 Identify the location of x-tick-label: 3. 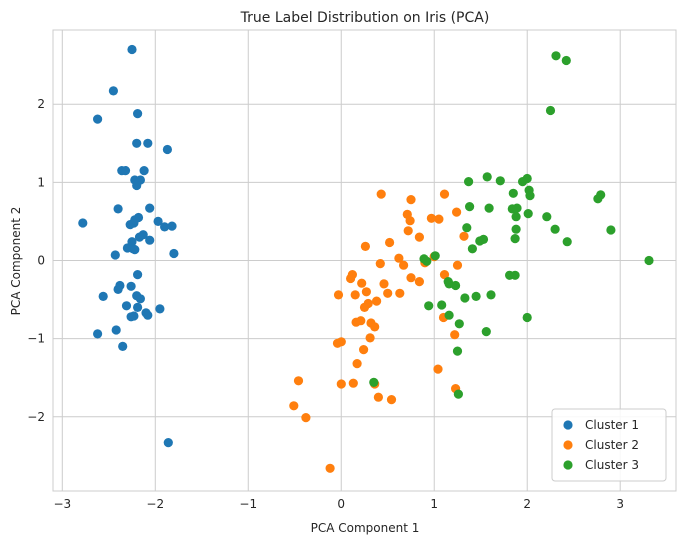
(620, 504).